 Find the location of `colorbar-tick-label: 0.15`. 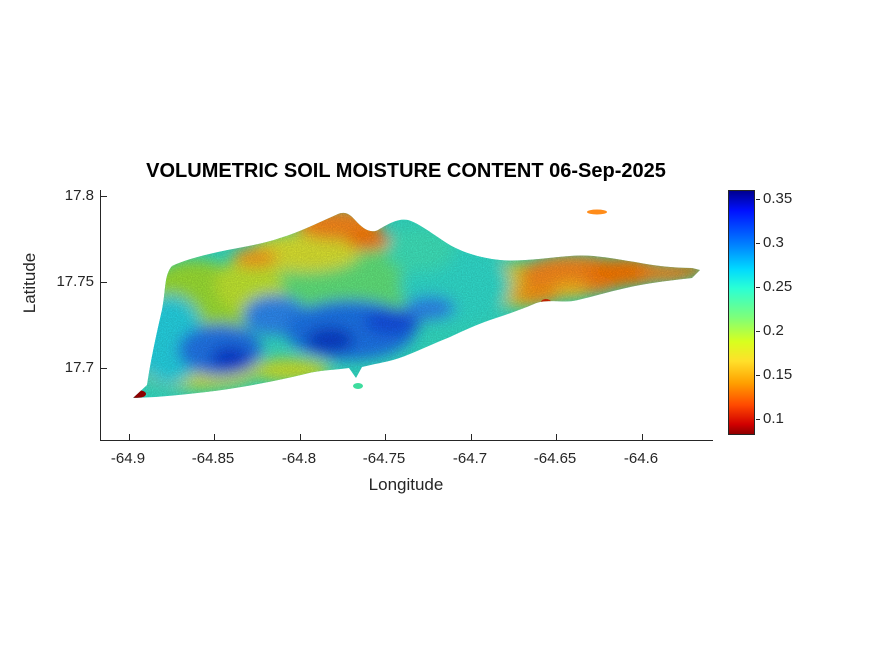

colorbar-tick-label: 0.15 is located at coordinates (778, 374).